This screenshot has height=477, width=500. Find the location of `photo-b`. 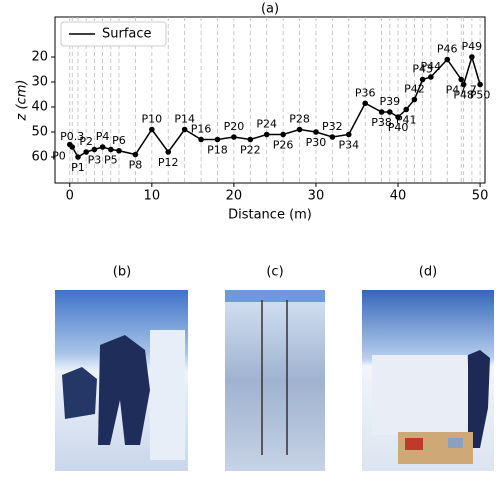

photo-b is located at coordinates (121, 380).